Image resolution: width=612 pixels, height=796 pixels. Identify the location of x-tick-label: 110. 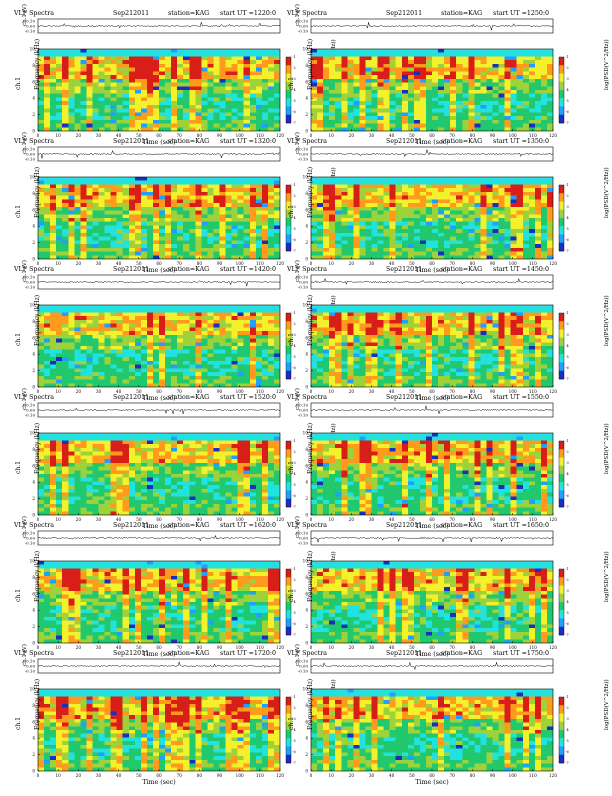
(533, 263).